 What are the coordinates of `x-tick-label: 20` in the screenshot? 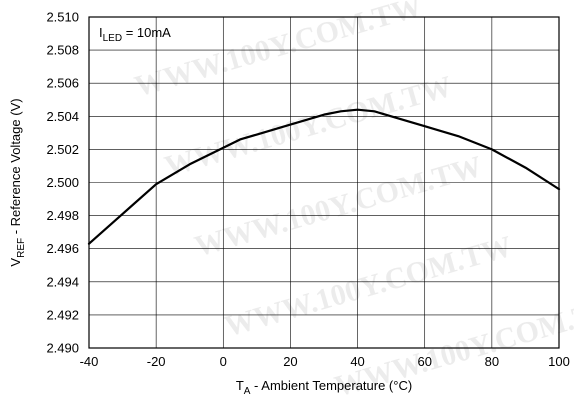 It's located at (290, 361).